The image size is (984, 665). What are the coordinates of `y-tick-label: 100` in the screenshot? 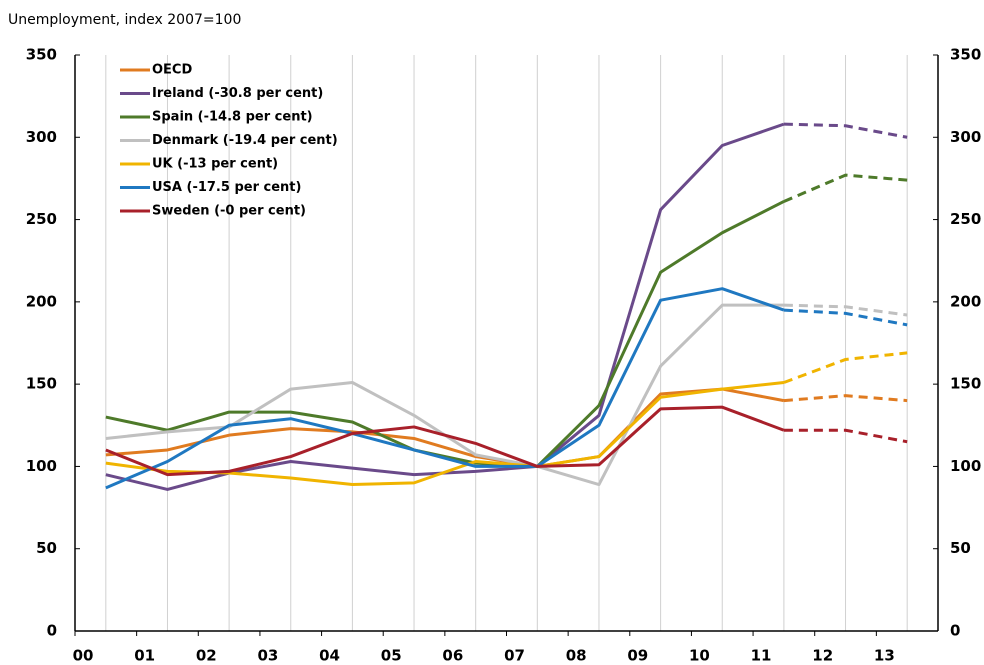 It's located at (41, 466).